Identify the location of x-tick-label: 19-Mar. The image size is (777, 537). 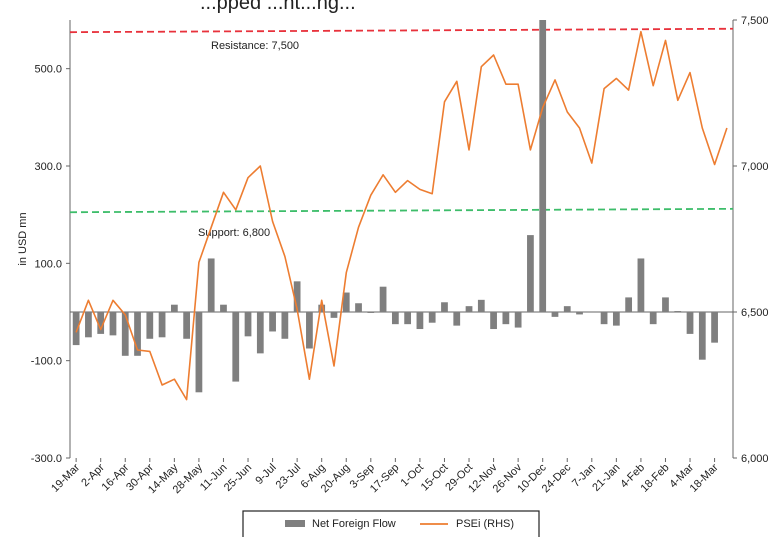
(65, 477).